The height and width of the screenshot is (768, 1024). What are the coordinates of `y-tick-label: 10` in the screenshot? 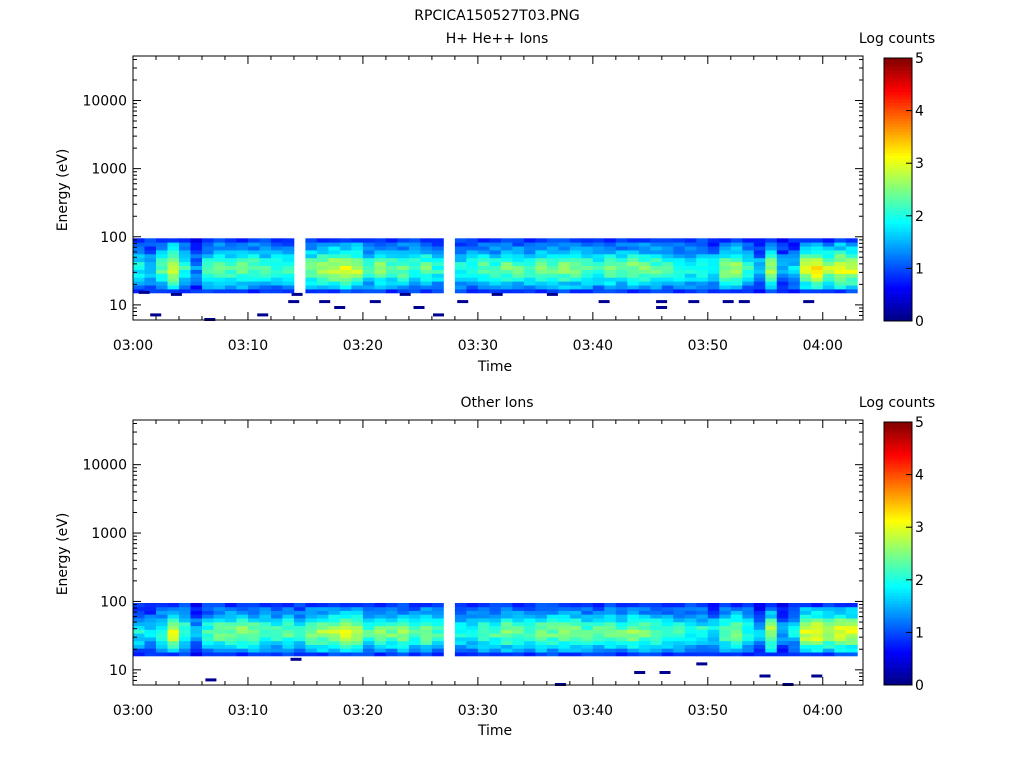 It's located at (118, 306).